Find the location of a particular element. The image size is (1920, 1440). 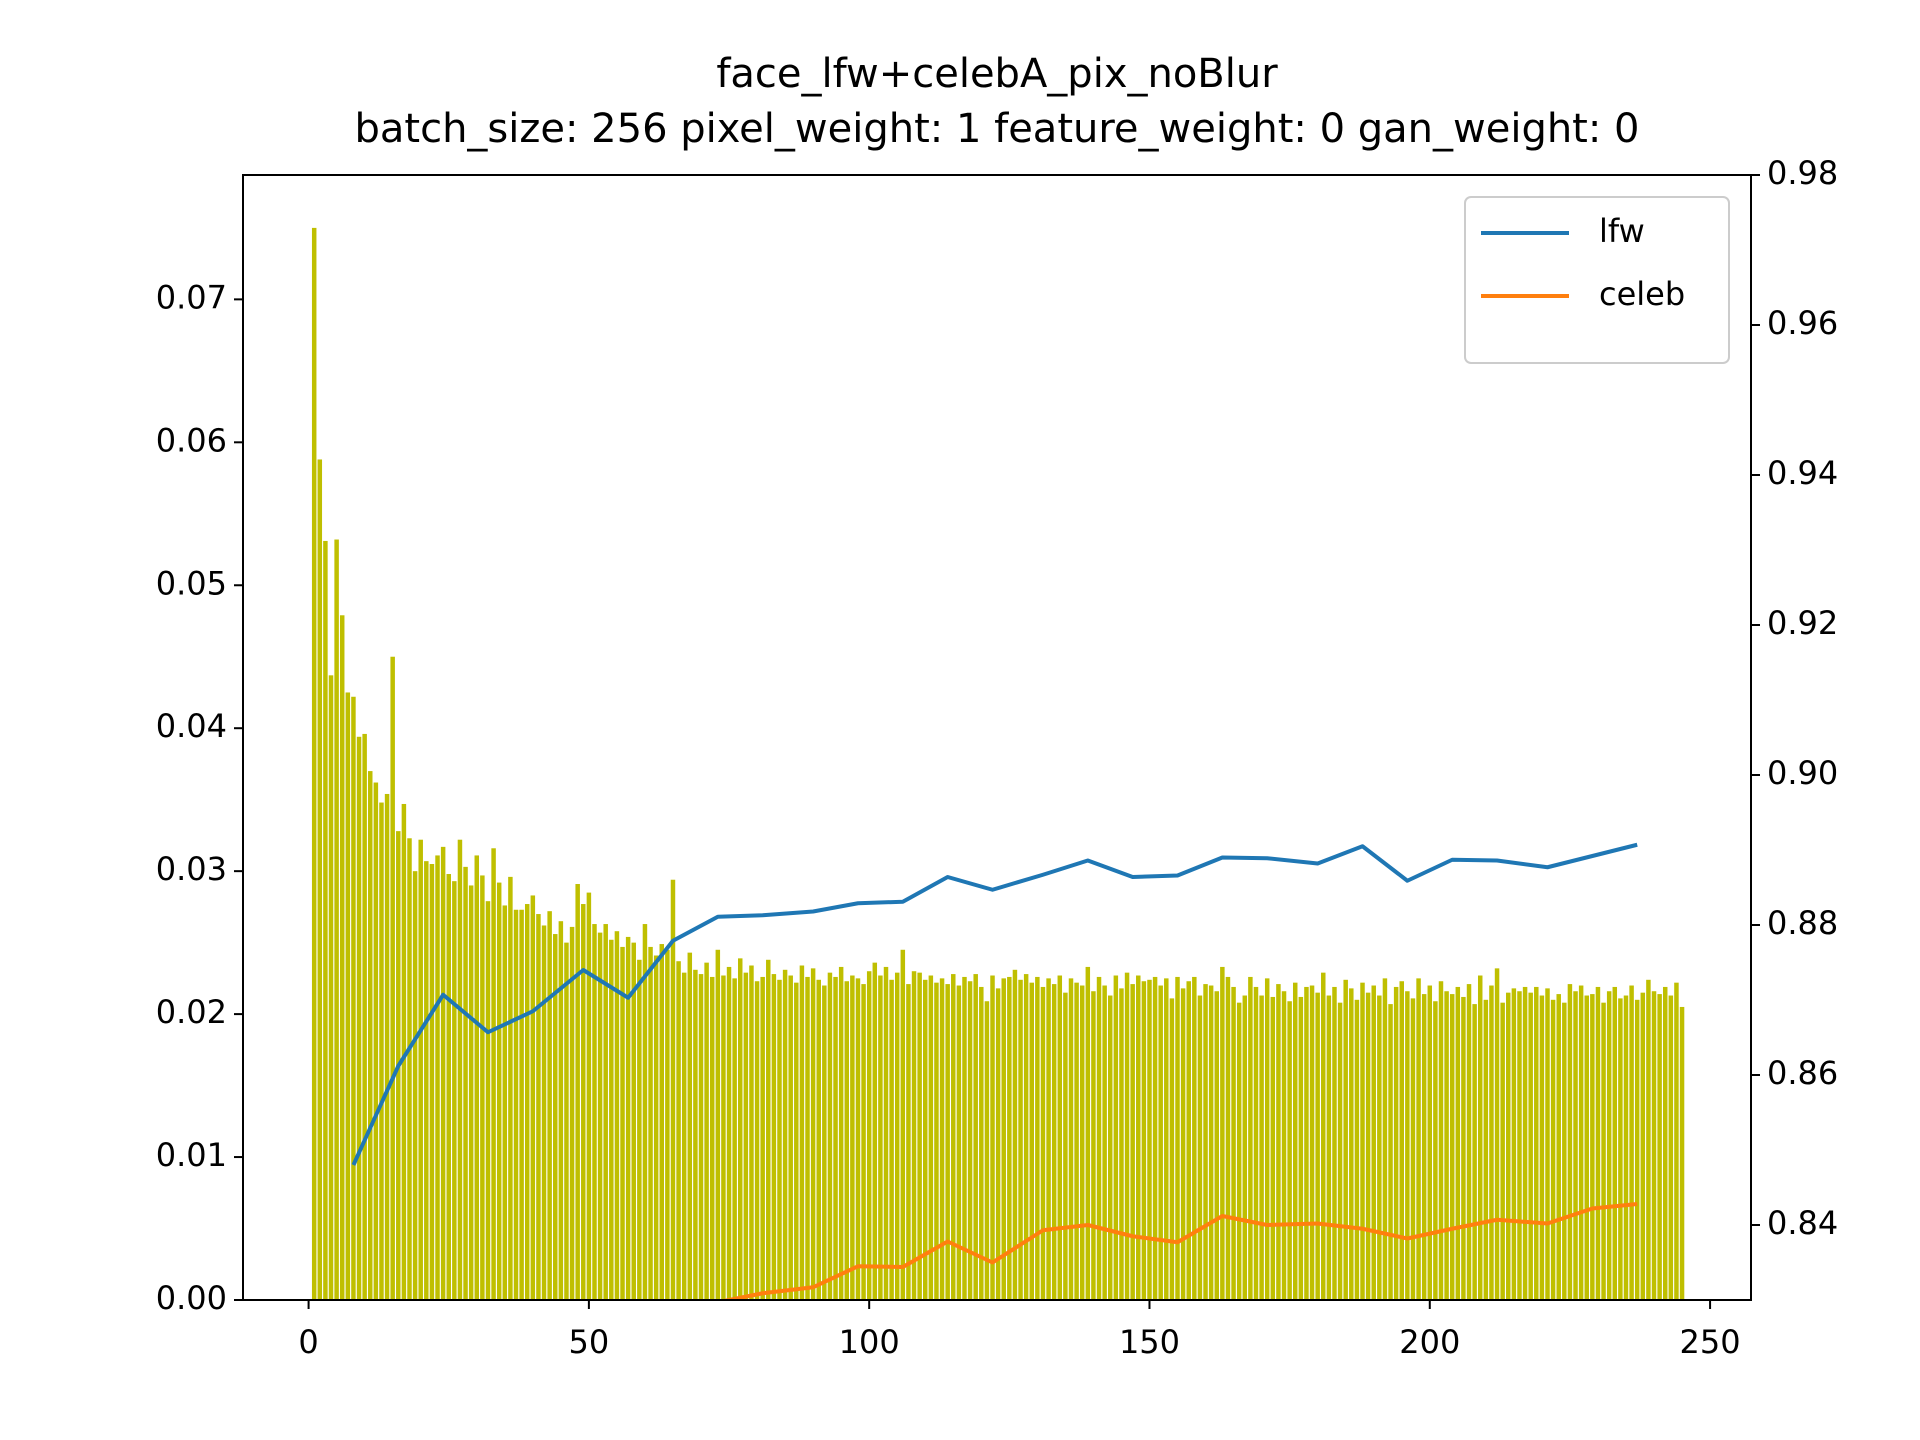

y-tick-label: 0.01 is located at coordinates (191, 1155).